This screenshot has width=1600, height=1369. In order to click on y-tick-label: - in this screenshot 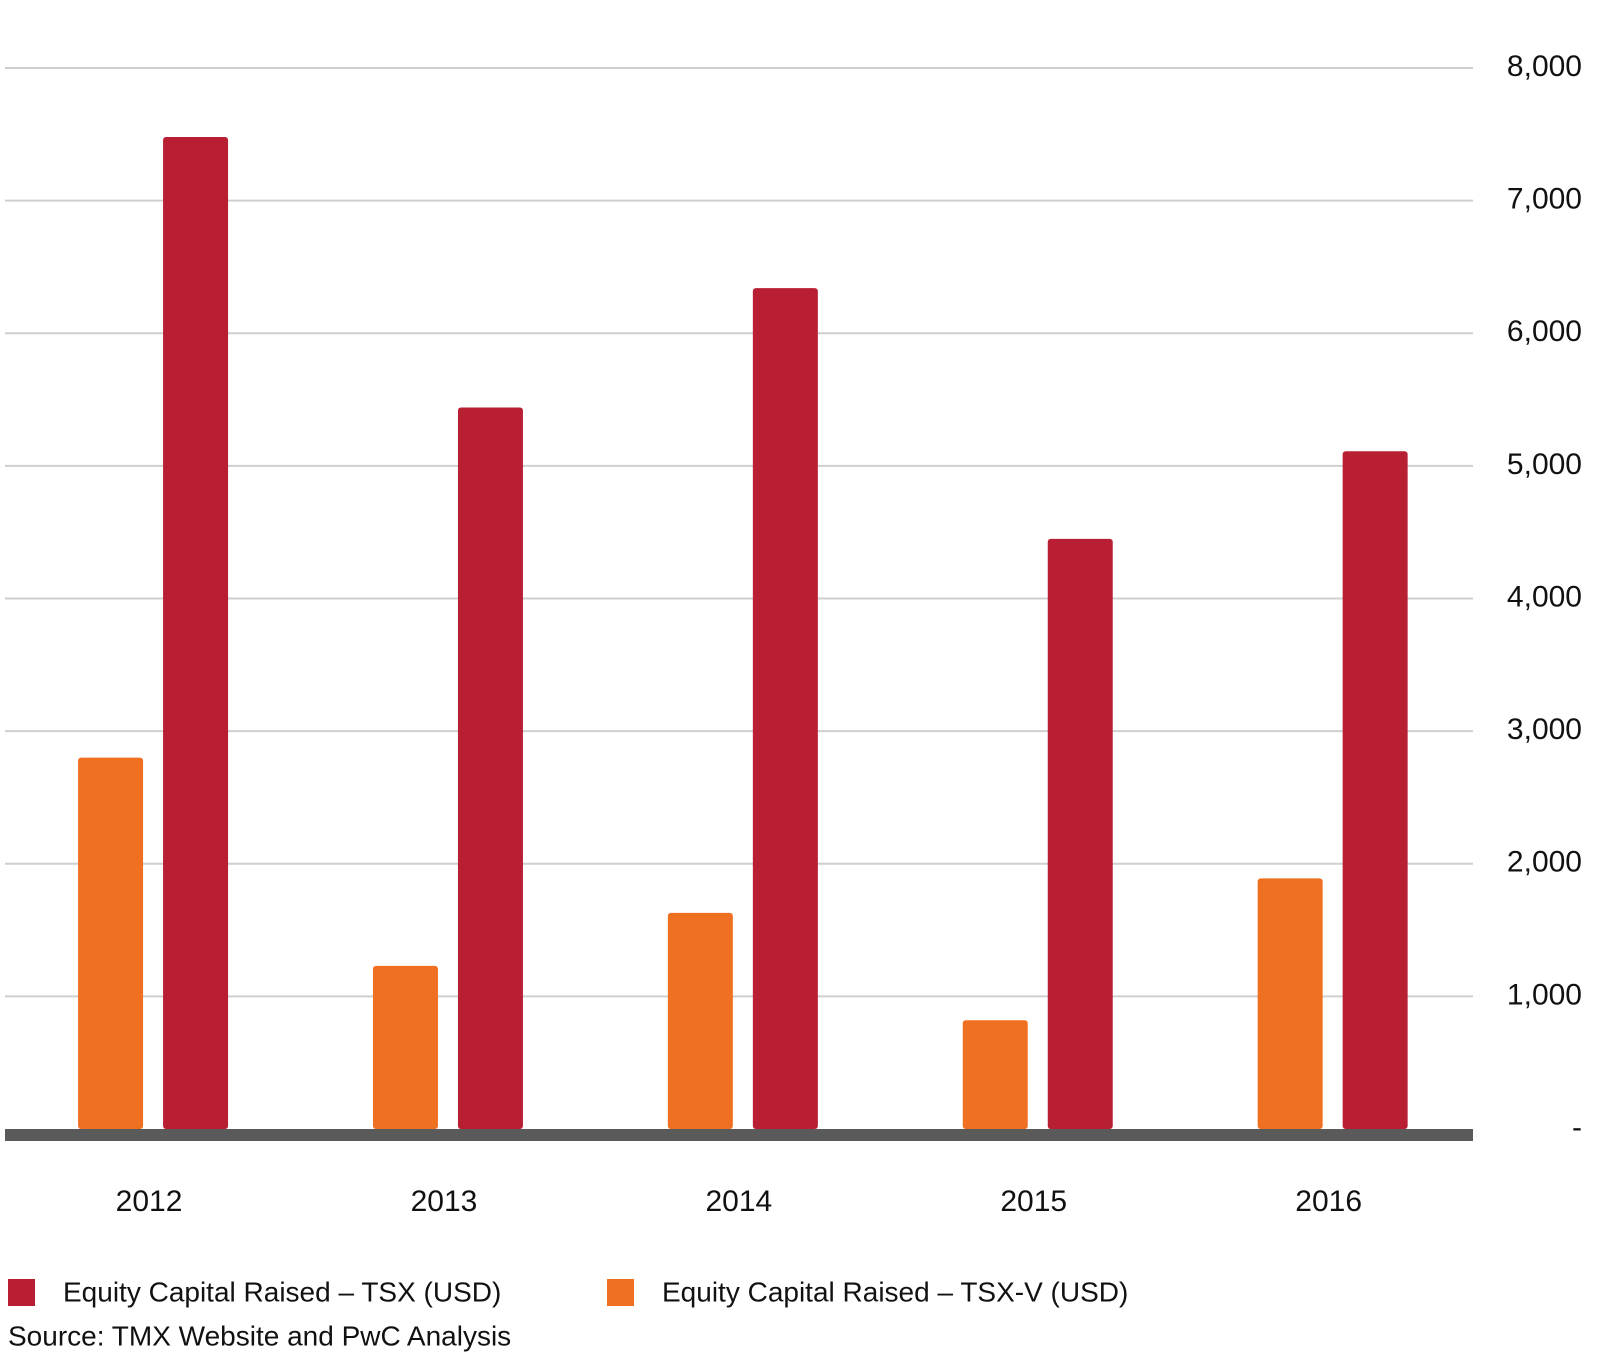, I will do `click(1577, 1127)`.